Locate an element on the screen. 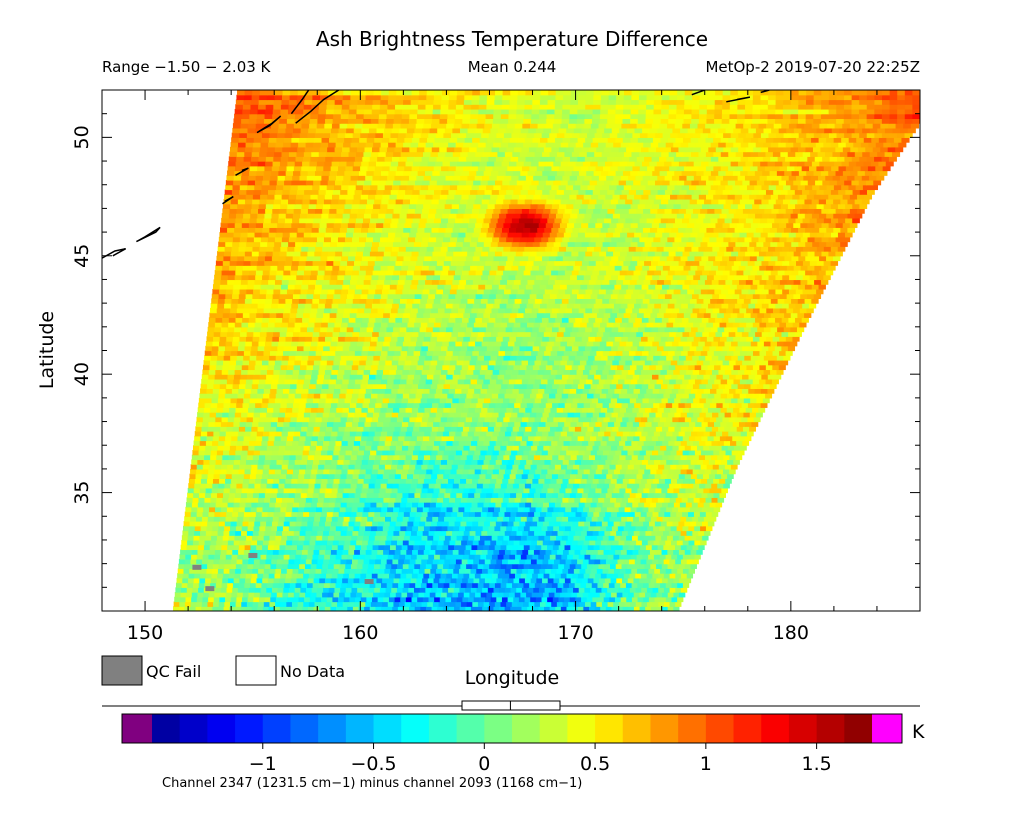  colorbar-tick-label: −0.5 is located at coordinates (373, 764).